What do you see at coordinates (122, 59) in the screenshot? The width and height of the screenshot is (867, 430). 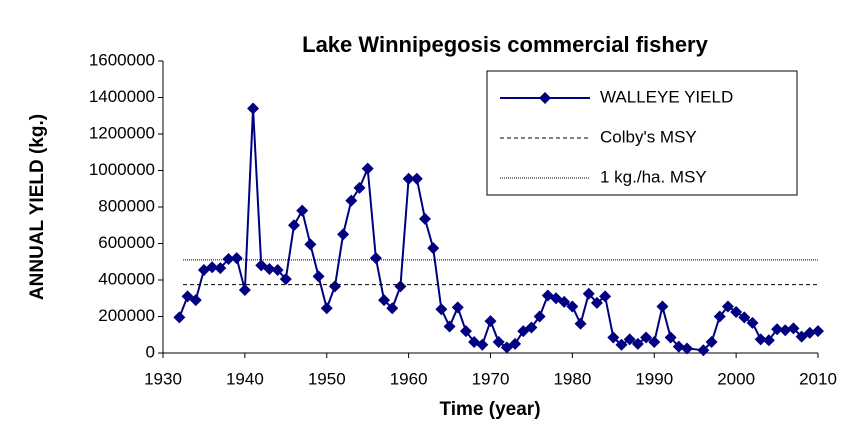 I see `y-tick-label: 1600000` at bounding box center [122, 59].